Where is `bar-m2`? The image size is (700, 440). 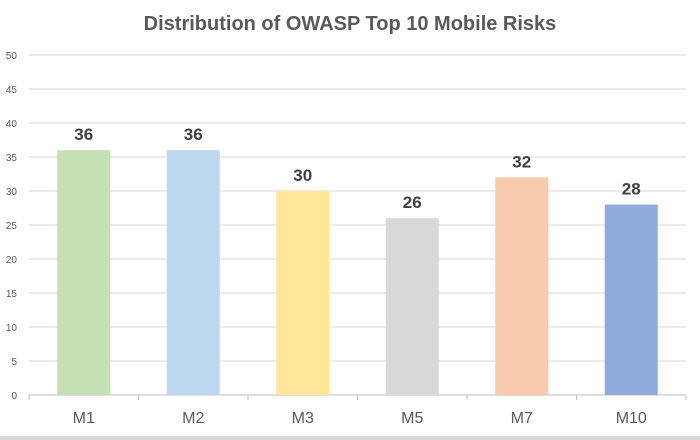
bar-m2 is located at coordinates (193, 272).